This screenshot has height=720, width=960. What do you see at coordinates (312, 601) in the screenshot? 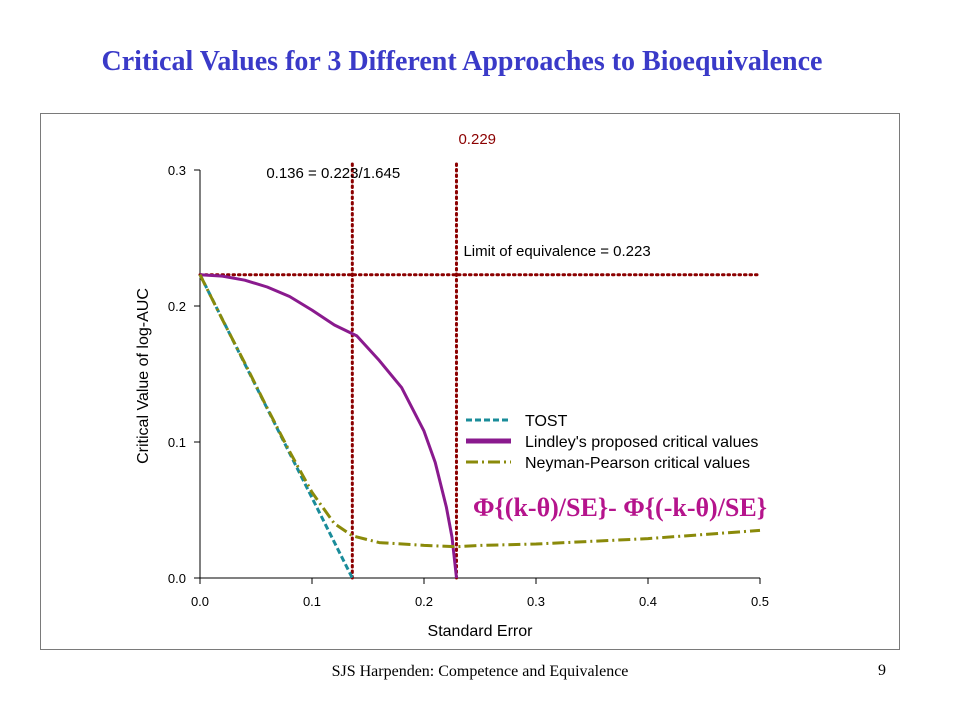
I see `x-tick-label: 0.1` at bounding box center [312, 601].